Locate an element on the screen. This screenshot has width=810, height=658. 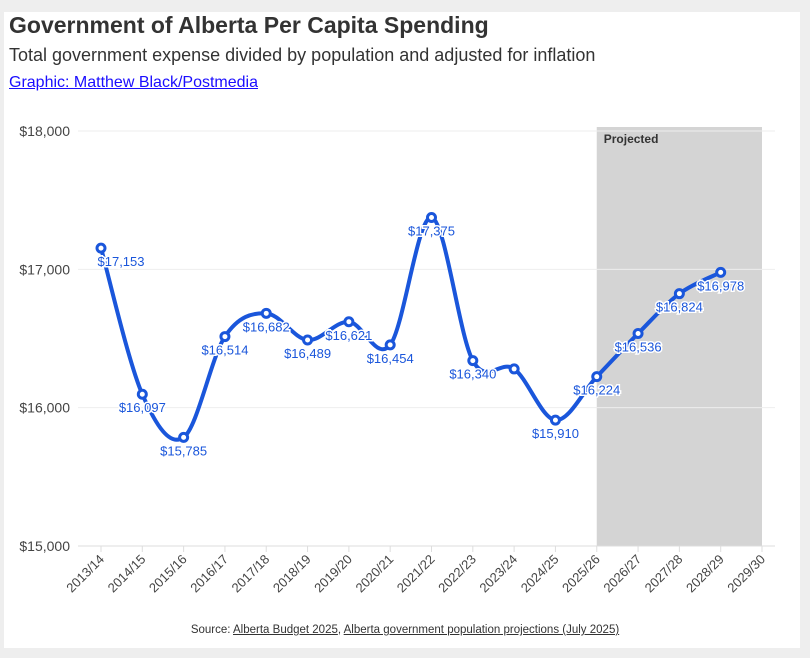
x-tick-label: 2023/24 is located at coordinates (498, 574).